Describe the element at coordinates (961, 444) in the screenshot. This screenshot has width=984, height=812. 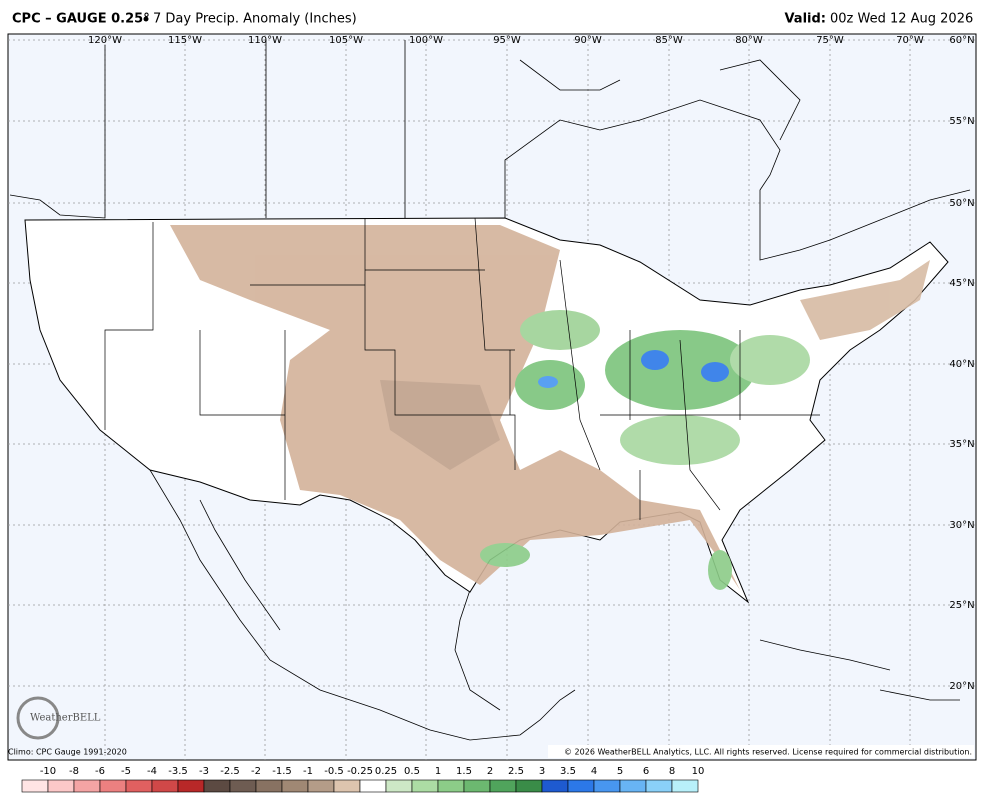
I see `latitude-label: 35°N` at that location.